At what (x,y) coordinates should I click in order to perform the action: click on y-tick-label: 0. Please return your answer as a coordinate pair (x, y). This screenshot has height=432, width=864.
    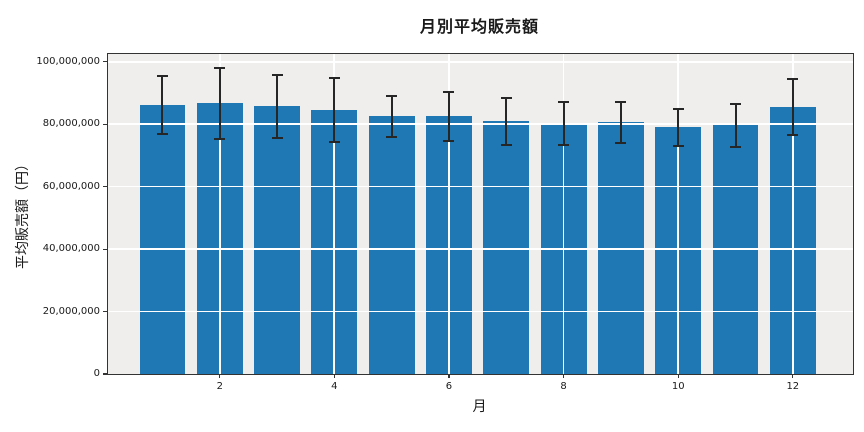
    Looking at the image, I should click on (96, 373).